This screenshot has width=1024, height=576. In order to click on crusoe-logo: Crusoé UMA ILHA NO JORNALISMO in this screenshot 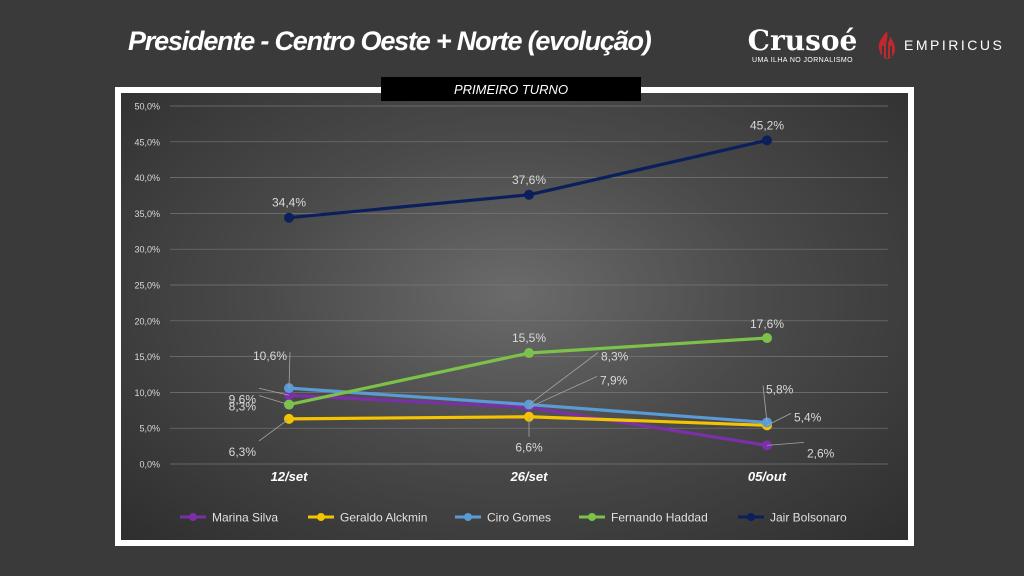, I will do `click(802, 44)`.